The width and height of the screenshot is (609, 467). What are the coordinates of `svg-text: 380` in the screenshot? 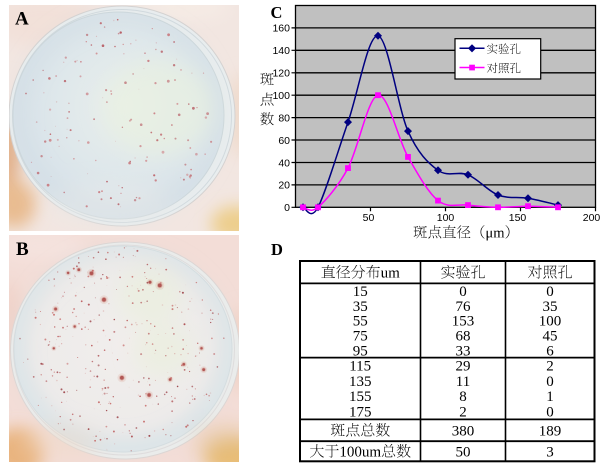 It's located at (463, 432).